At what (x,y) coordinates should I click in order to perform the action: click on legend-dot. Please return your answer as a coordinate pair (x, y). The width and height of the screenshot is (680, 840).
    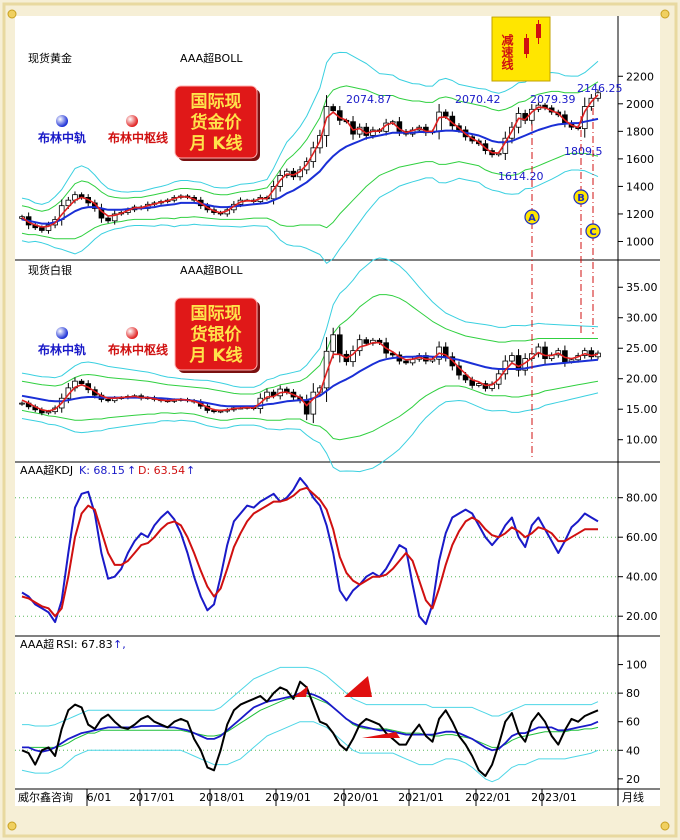
    Looking at the image, I should click on (62, 121).